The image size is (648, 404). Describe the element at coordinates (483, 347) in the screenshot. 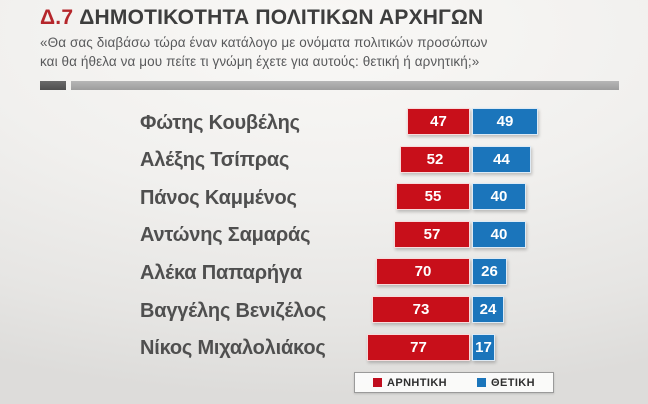

I see `positive-bar: 17` at that location.